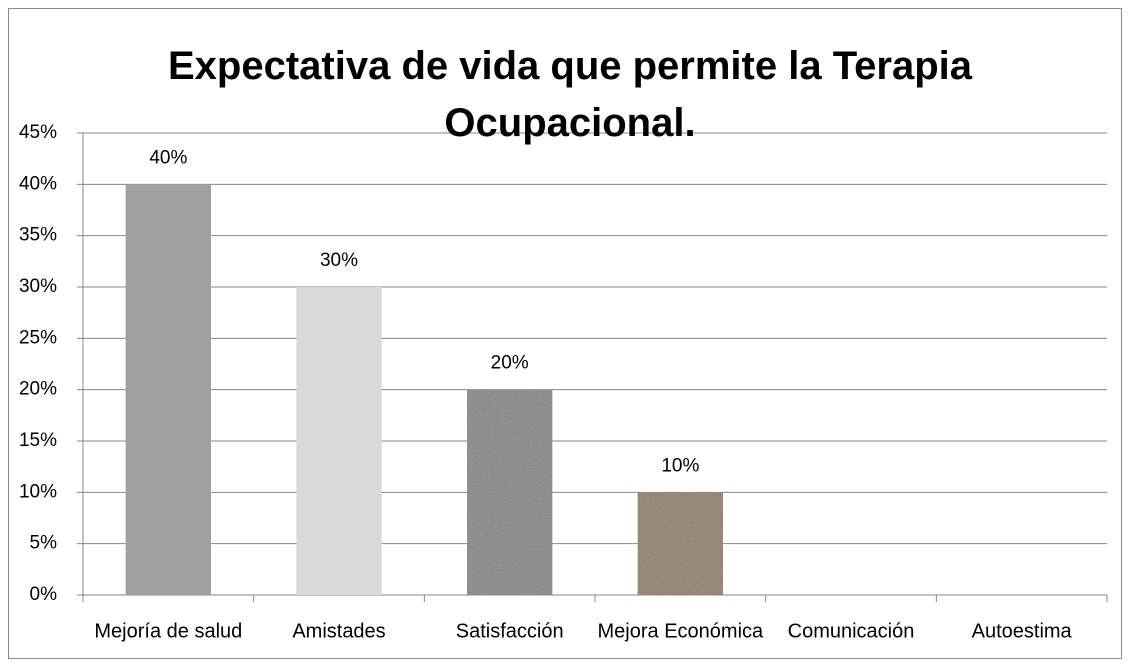 This screenshot has width=1130, height=669. Describe the element at coordinates (339, 260) in the screenshot. I see `data-label: 30%` at that location.